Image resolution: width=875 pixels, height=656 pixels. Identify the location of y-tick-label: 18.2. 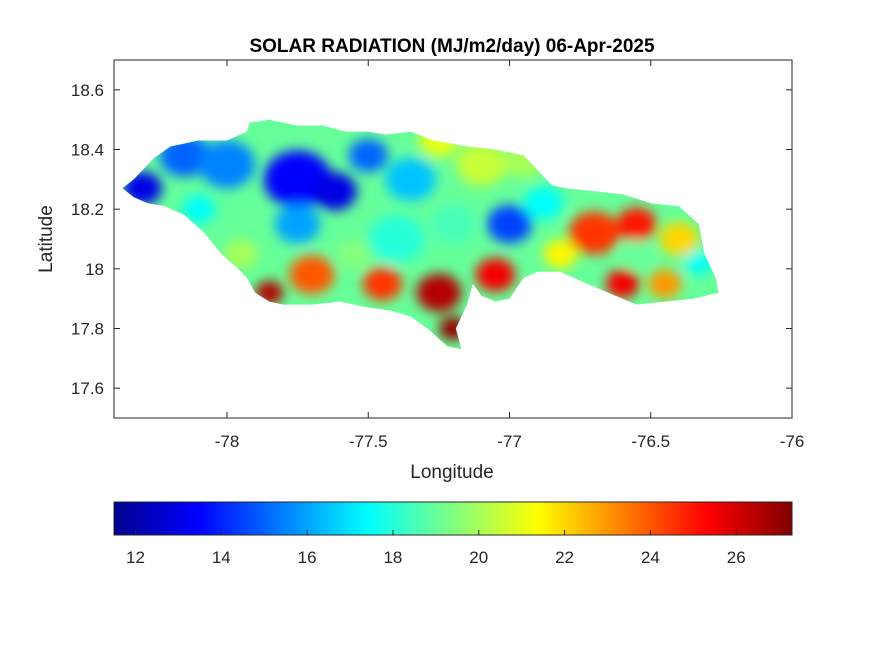
(87, 209).